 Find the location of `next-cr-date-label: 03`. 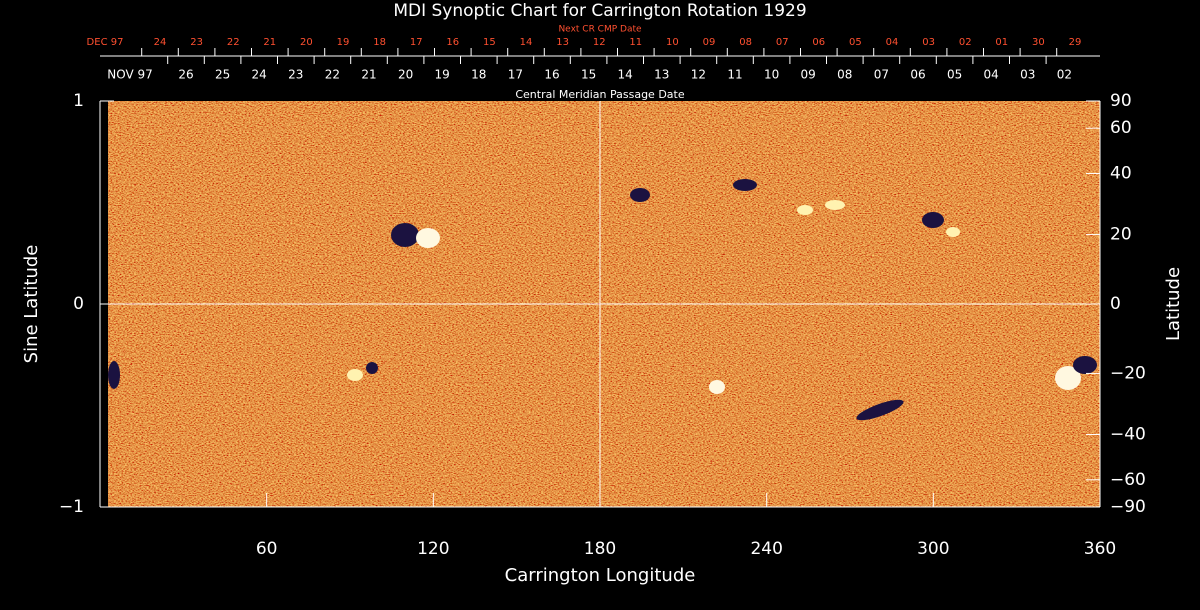

next-cr-date-label: 03 is located at coordinates (928, 42).